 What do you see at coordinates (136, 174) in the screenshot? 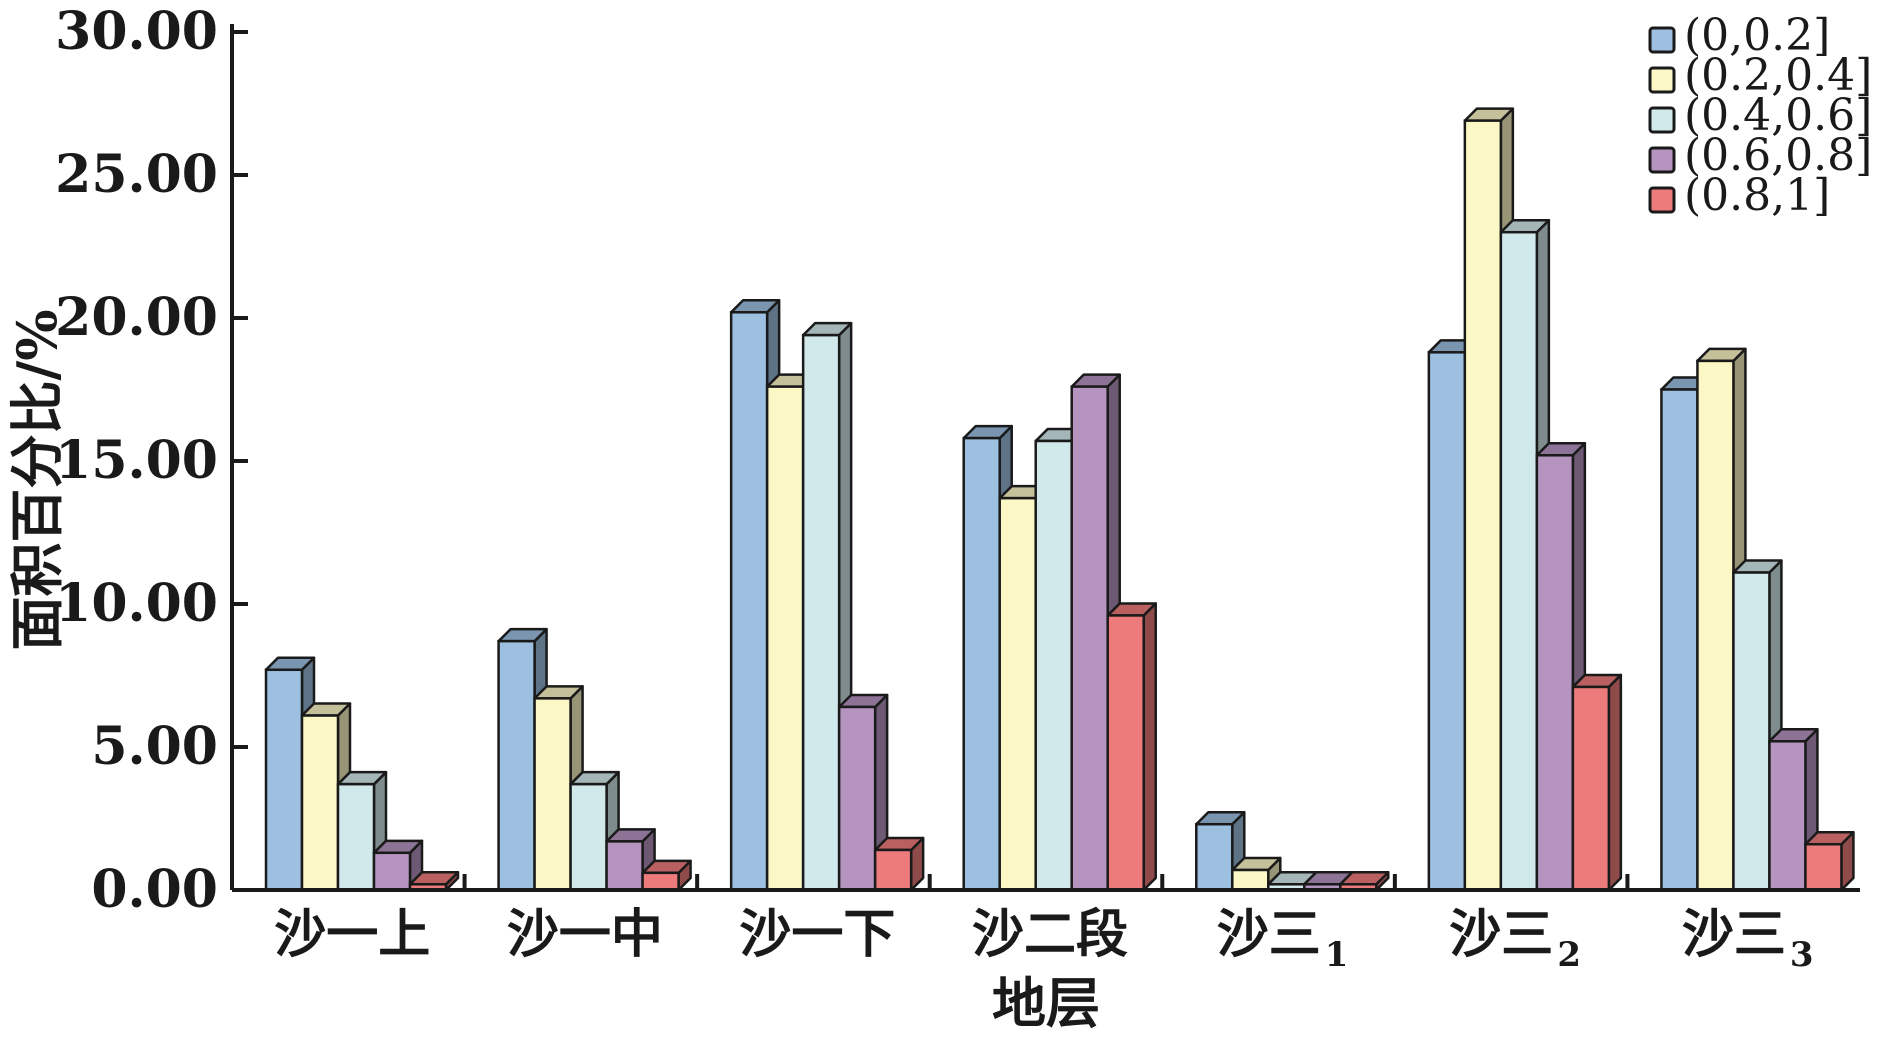
I see `y-tick-label: 25.00` at bounding box center [136, 174].